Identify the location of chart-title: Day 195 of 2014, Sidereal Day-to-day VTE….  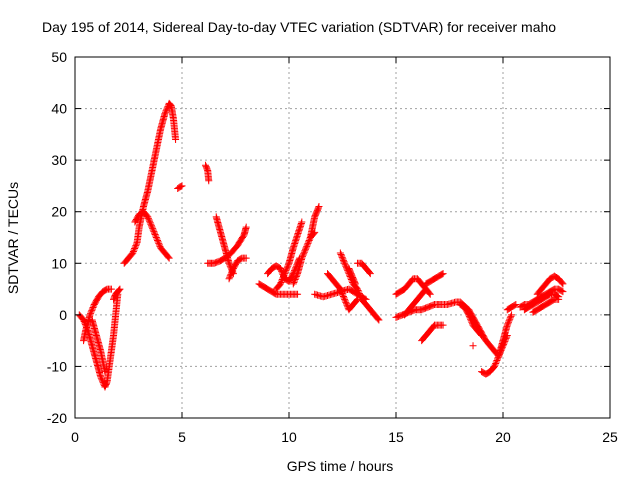
(299, 27).